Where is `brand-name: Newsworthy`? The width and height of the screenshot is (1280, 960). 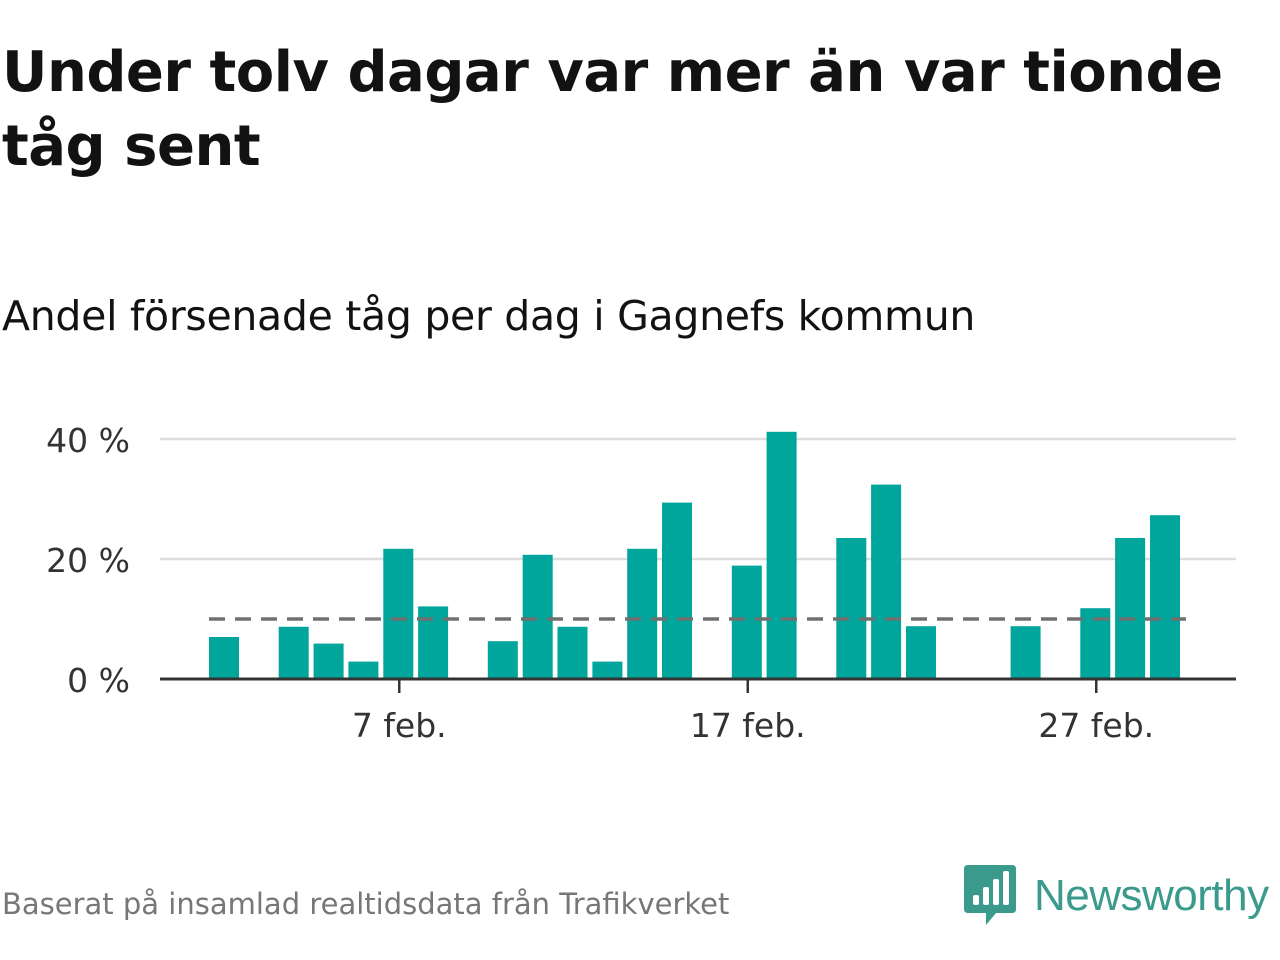
brand-name: Newsworthy is located at coordinates (1151, 895).